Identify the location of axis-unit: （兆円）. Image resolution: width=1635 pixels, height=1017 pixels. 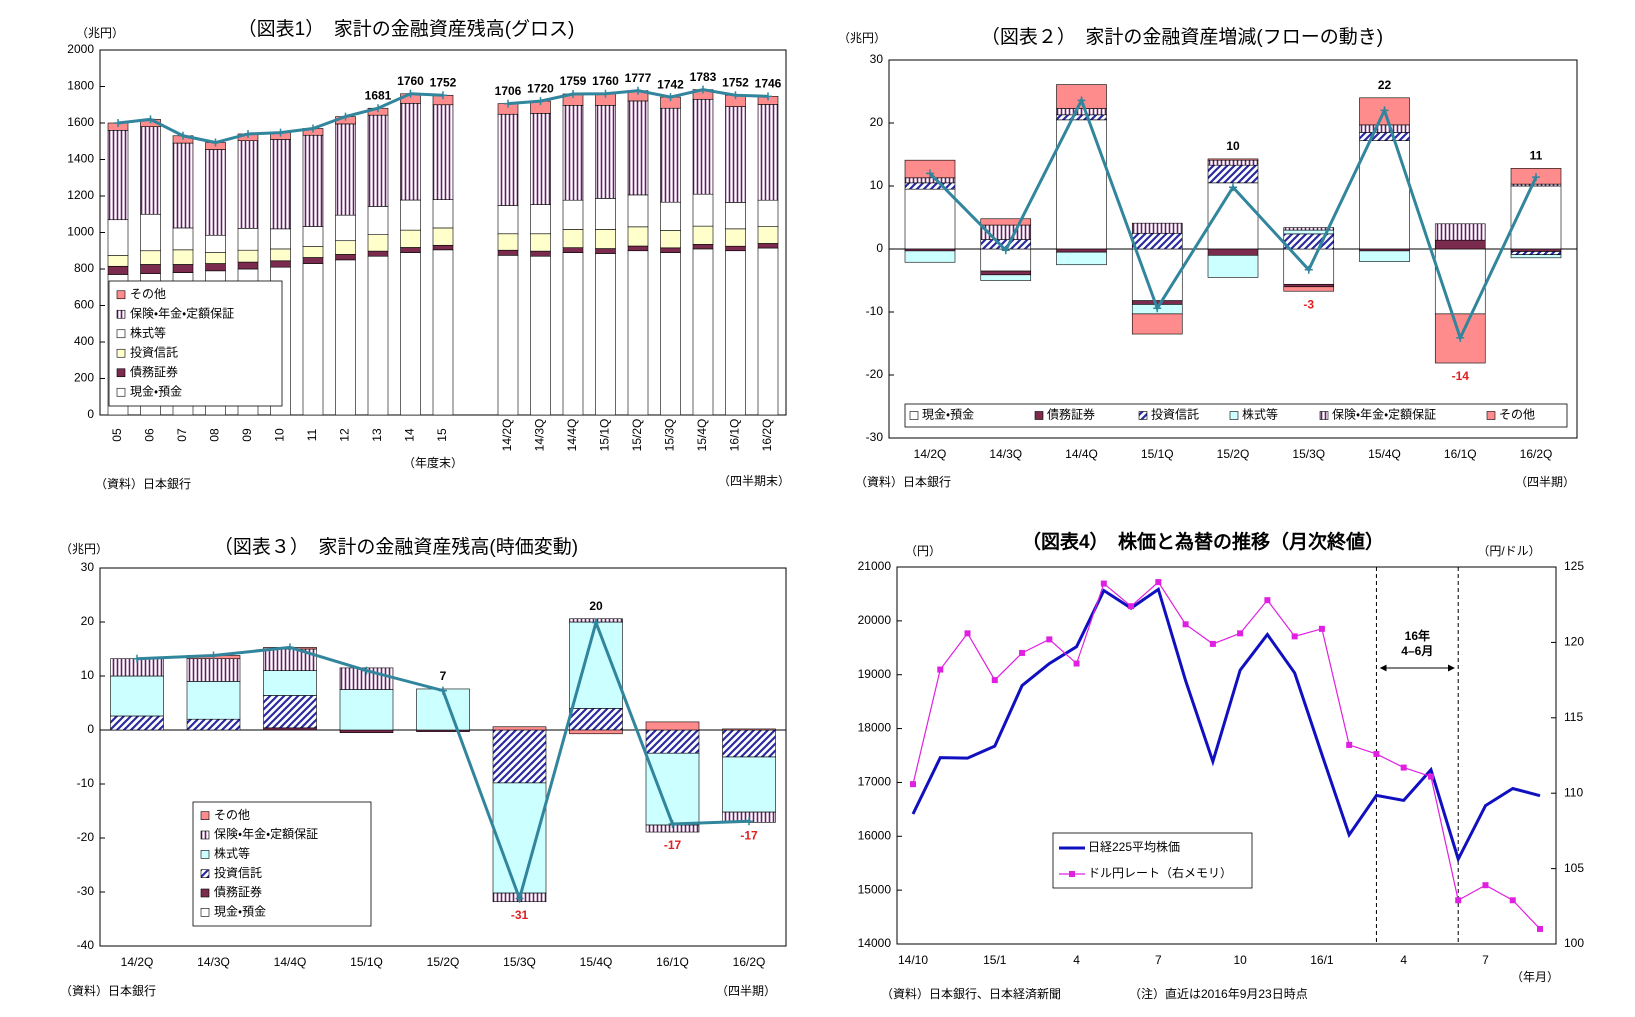
(100, 33).